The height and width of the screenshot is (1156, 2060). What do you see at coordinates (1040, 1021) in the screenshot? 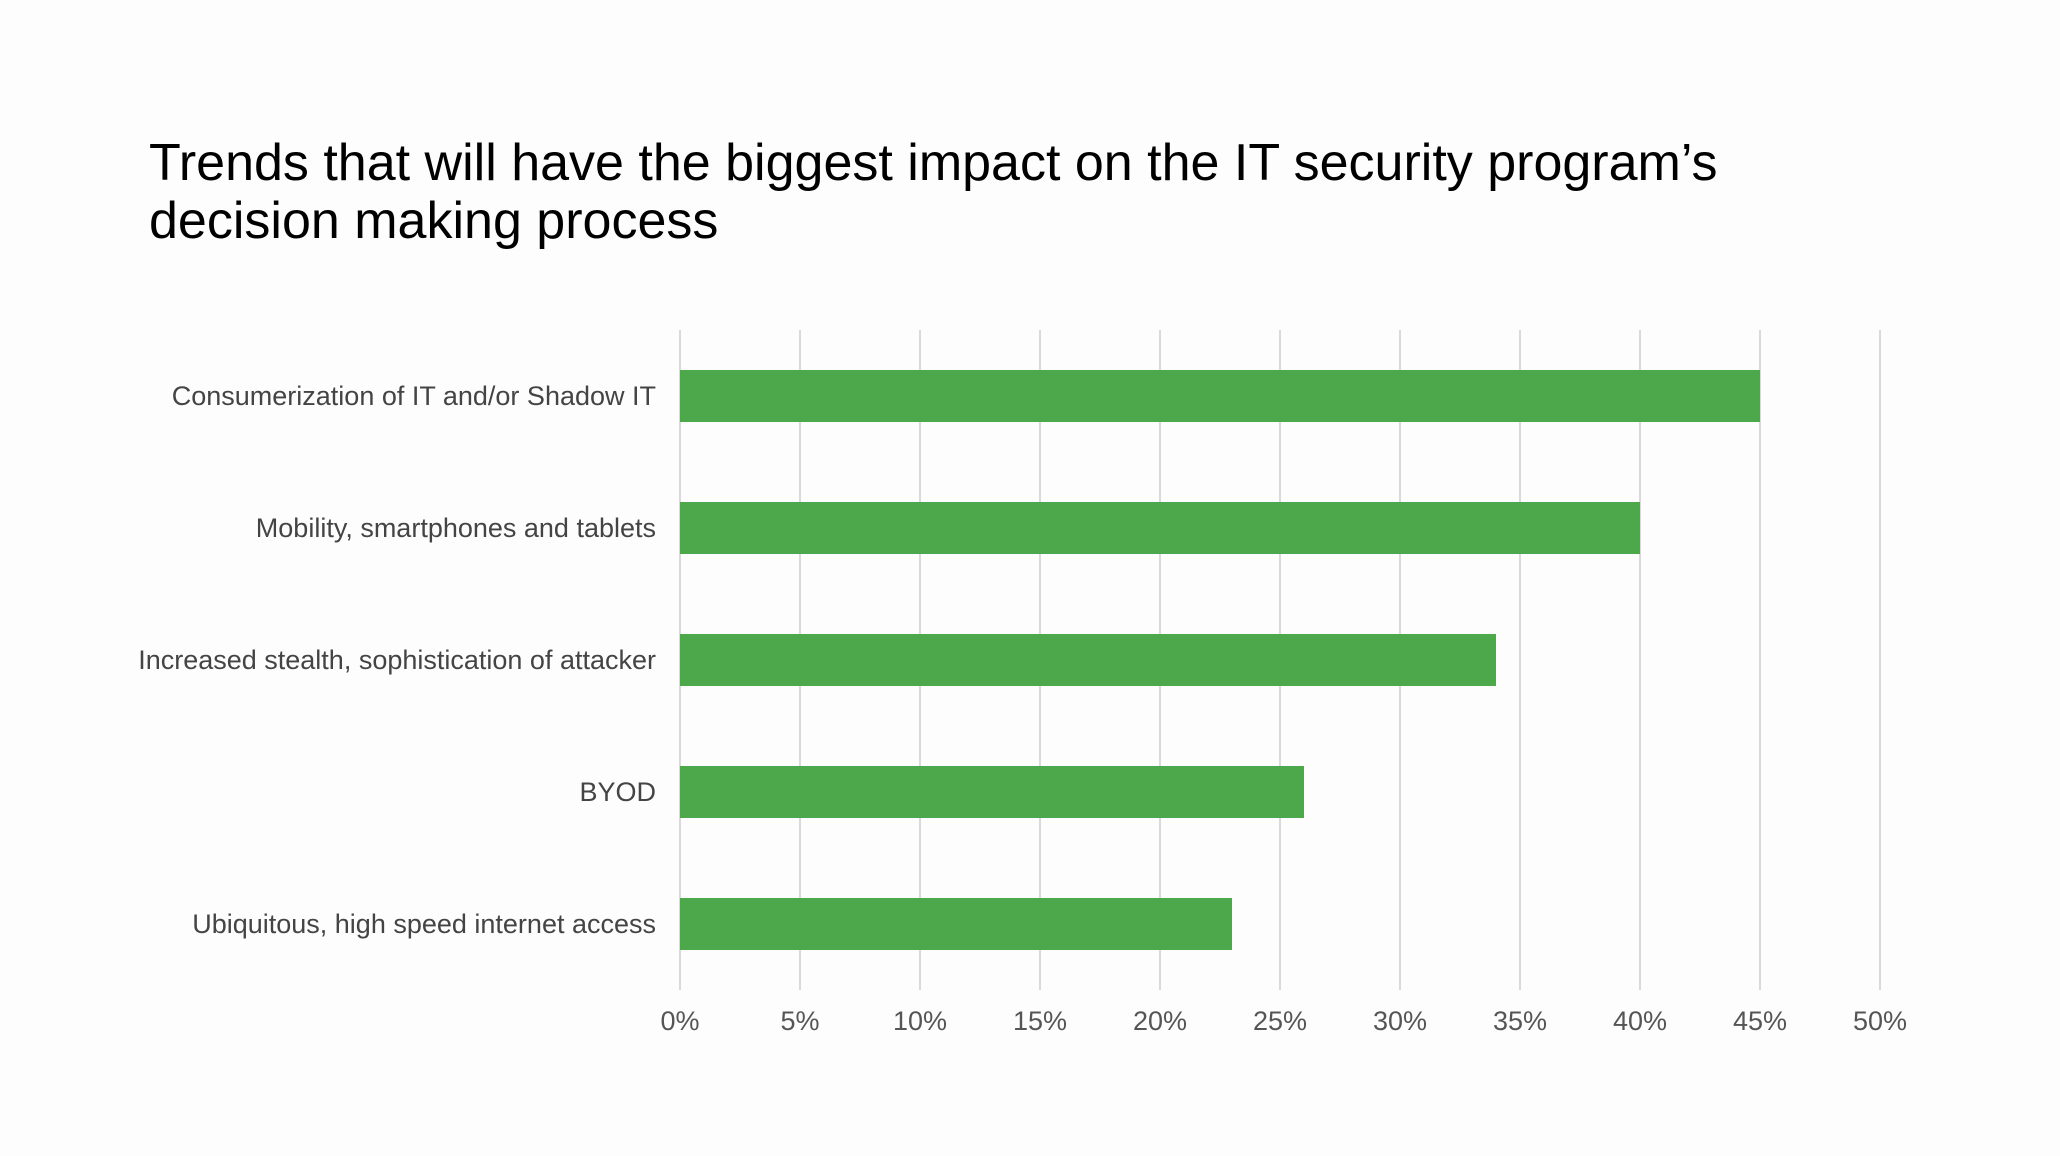
I see `x-tick-label: 15%` at bounding box center [1040, 1021].